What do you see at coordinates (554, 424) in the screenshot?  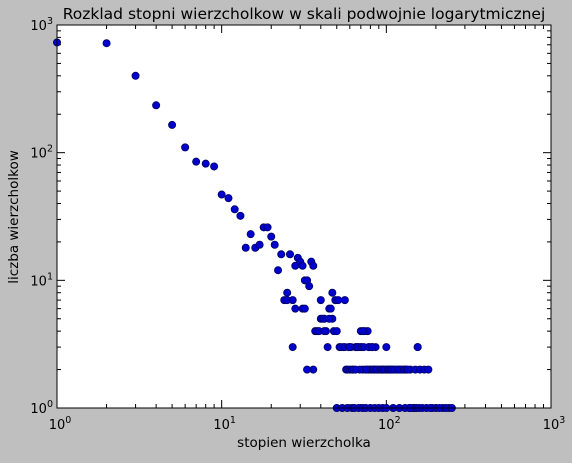 I see `x-tick-label: 10³` at bounding box center [554, 424].